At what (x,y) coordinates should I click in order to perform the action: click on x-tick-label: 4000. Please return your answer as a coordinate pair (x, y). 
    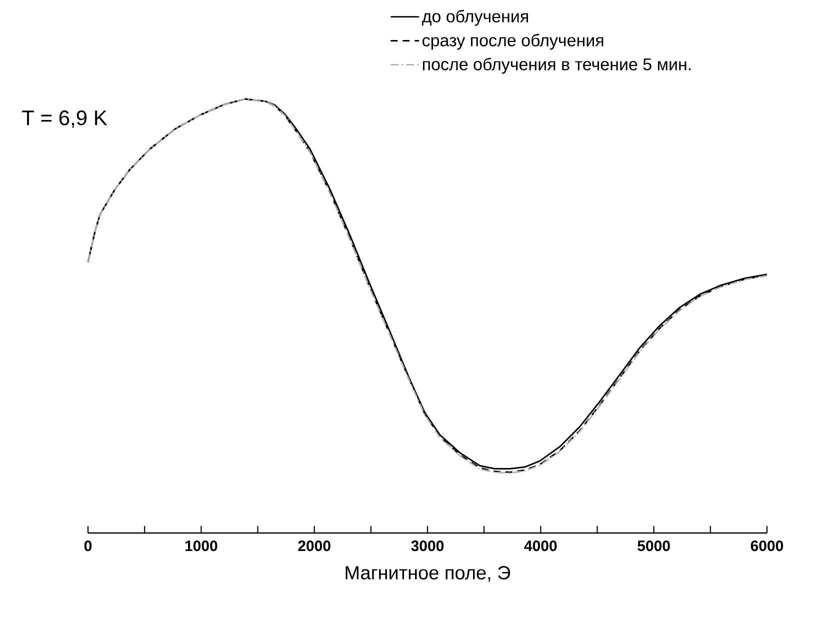
    Looking at the image, I should click on (540, 546).